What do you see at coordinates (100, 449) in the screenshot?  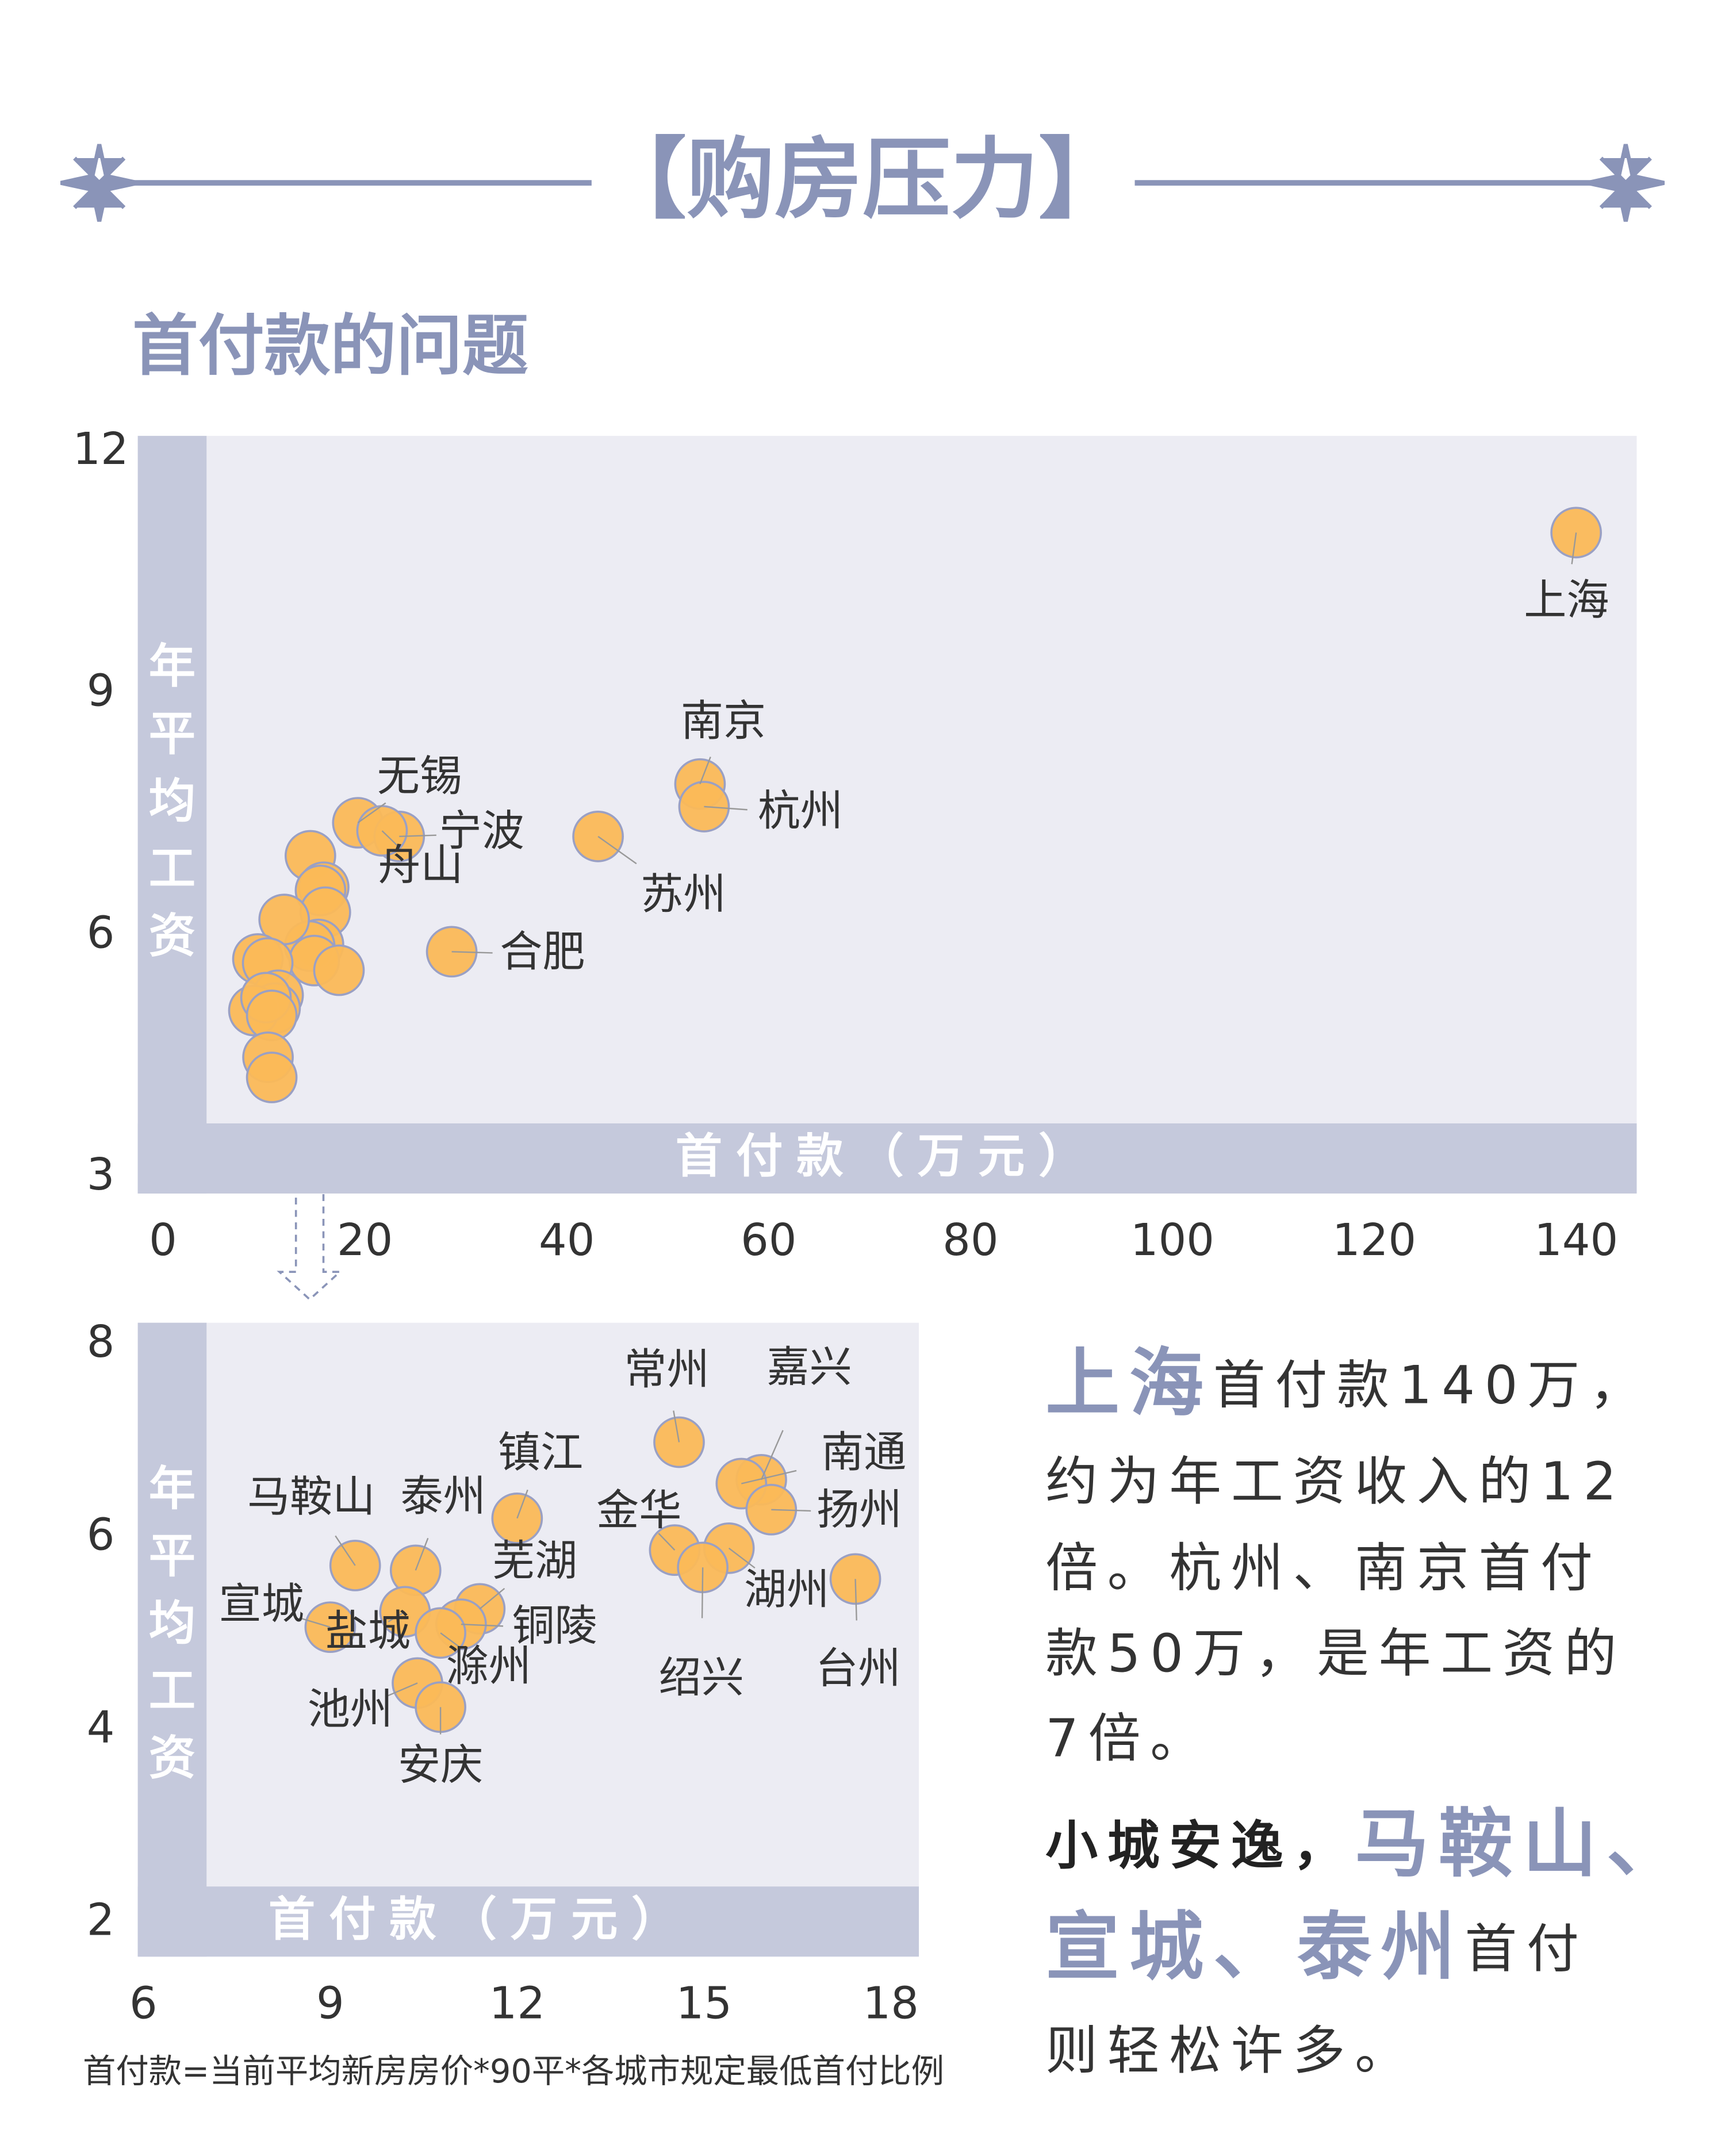 I see `y-tick-label: 12` at bounding box center [100, 449].